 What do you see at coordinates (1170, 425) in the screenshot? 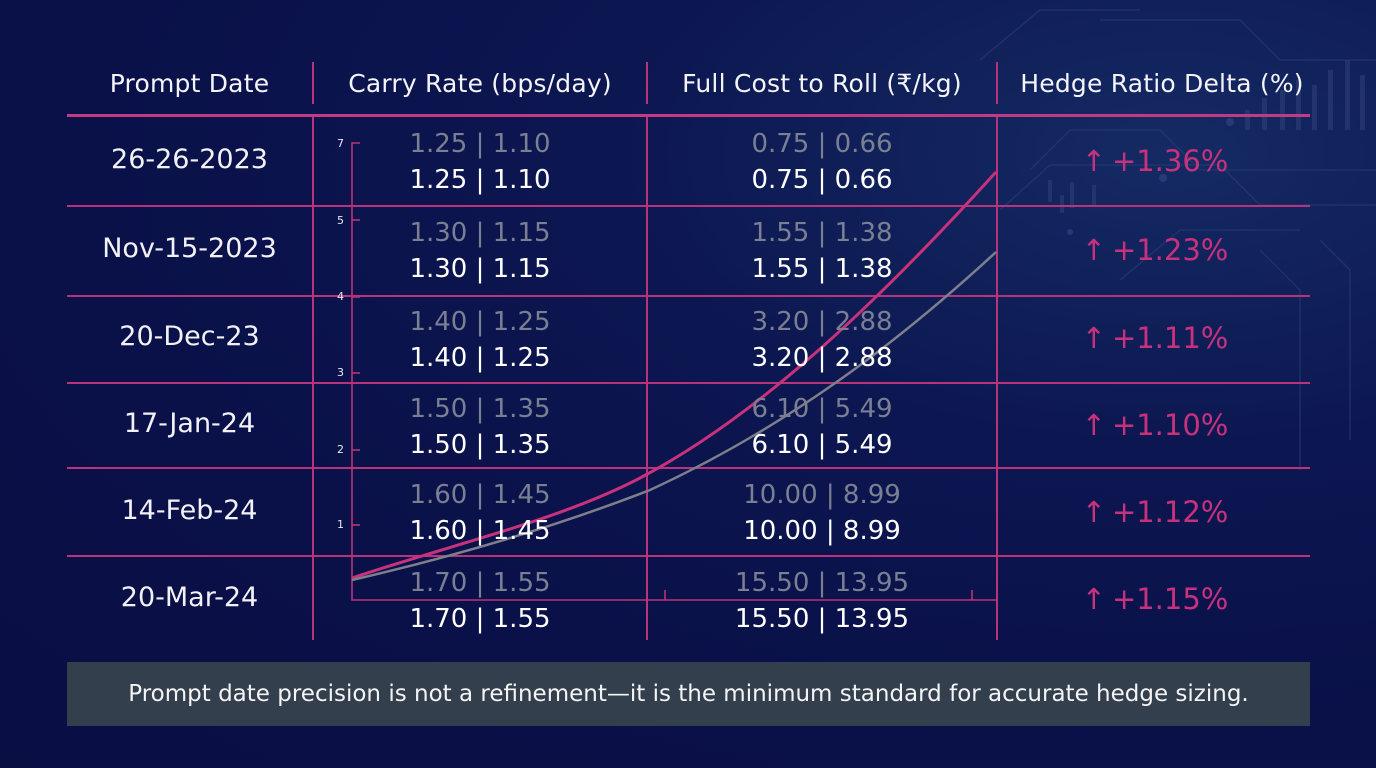
I see `hedge-delta-value: +1.10%` at bounding box center [1170, 425].